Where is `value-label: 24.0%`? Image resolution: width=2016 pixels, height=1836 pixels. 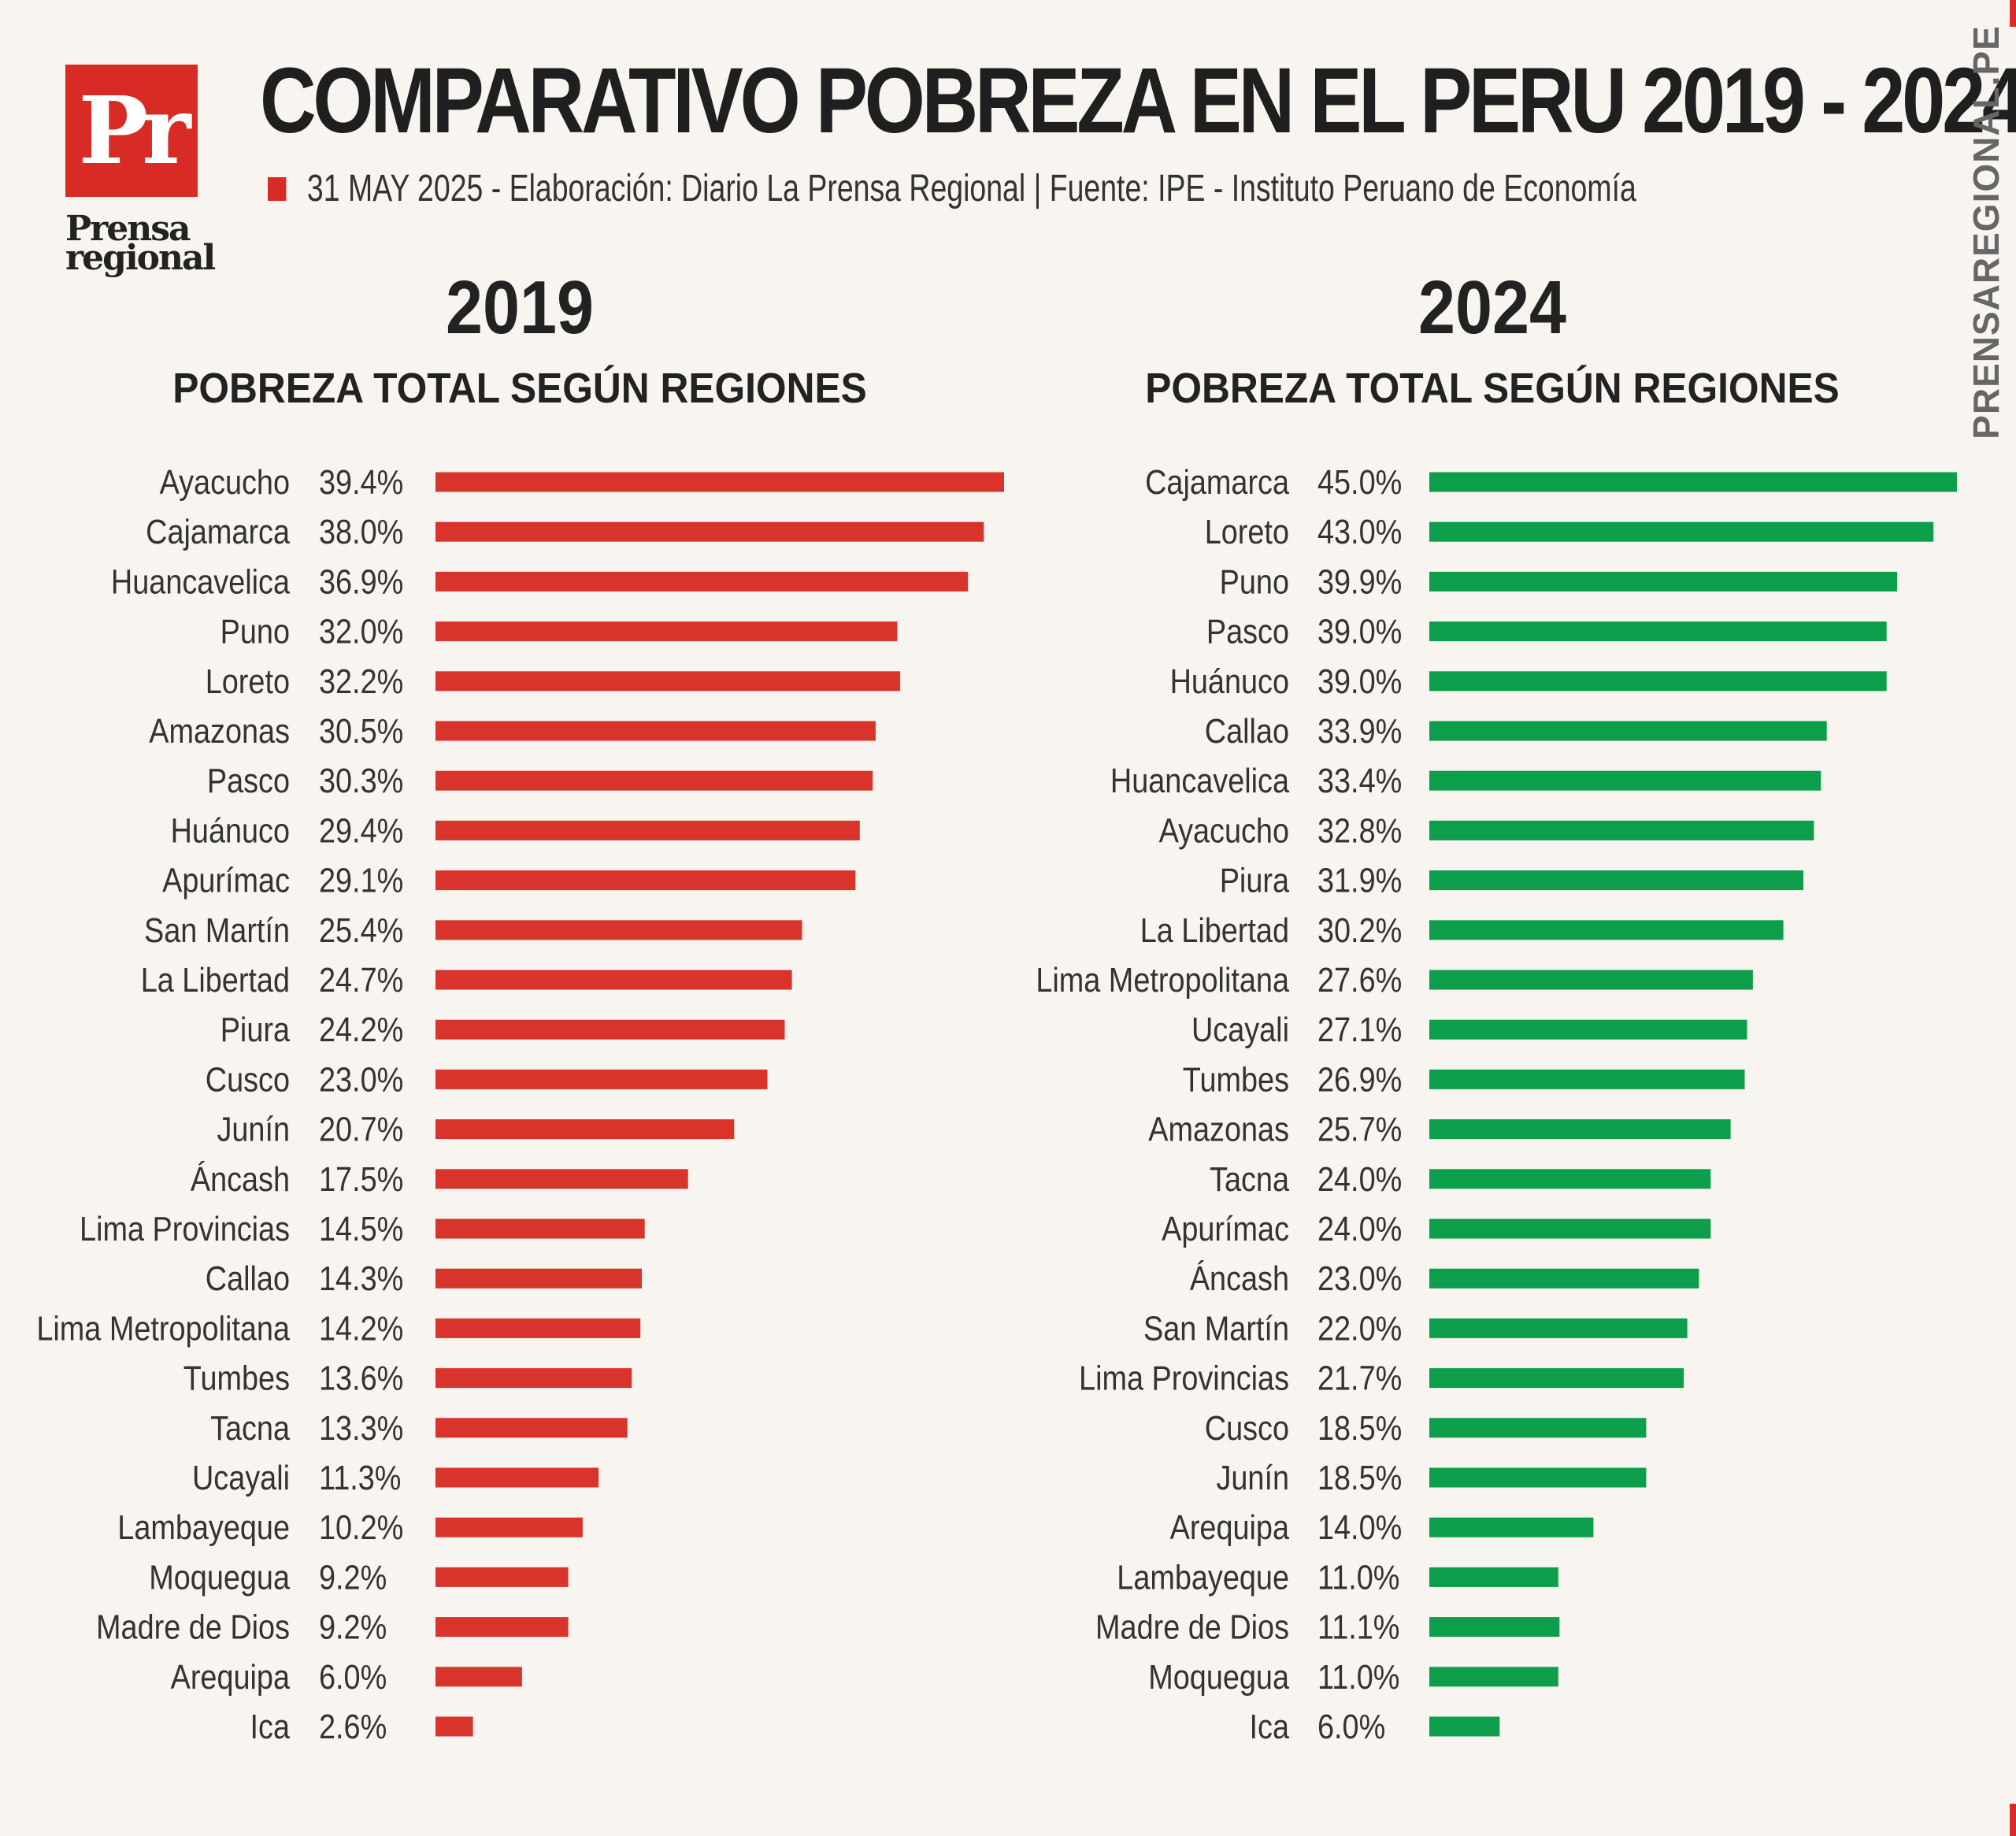
value-label: 24.0% is located at coordinates (1359, 1228).